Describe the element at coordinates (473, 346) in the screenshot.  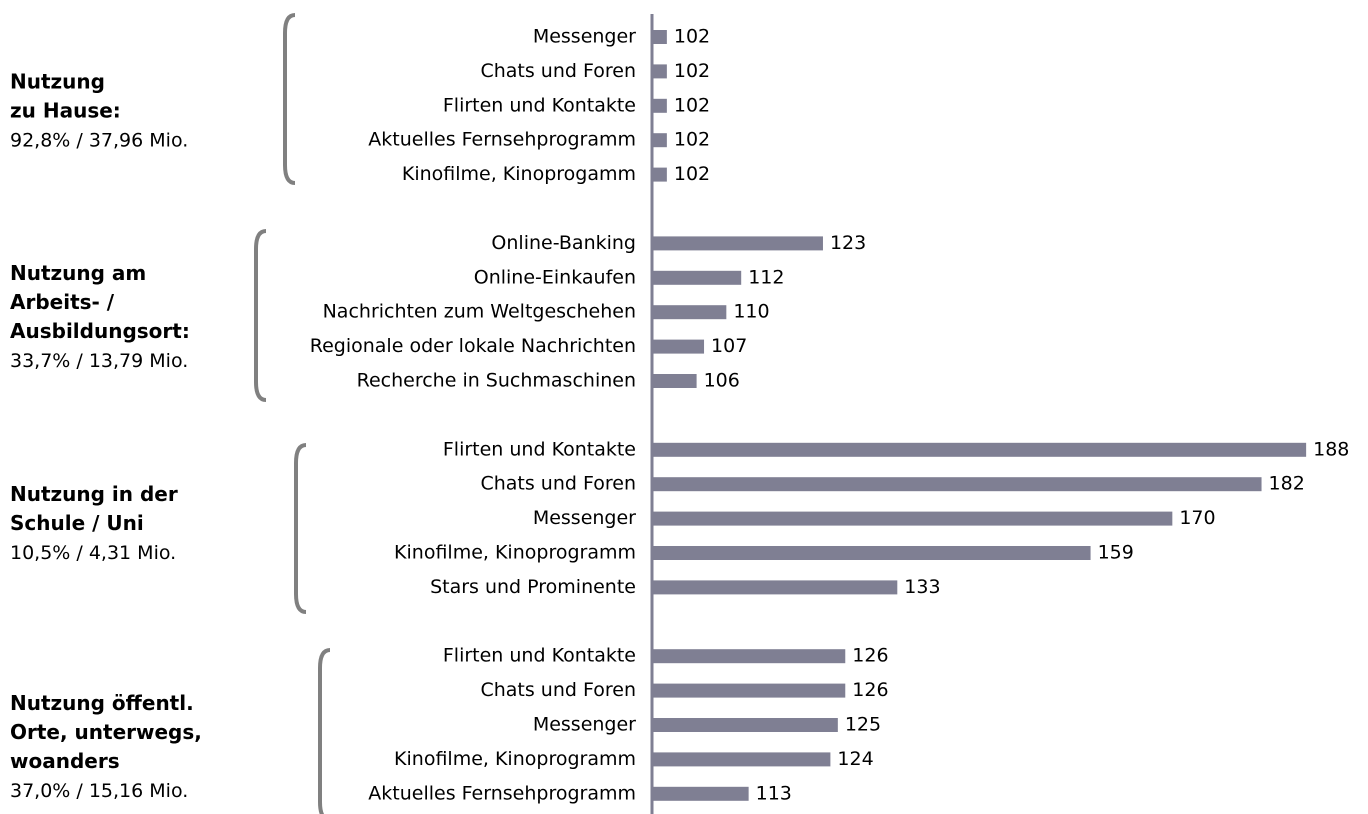
I see `category-label: Regionale oder lokale Nachrichten` at that location.